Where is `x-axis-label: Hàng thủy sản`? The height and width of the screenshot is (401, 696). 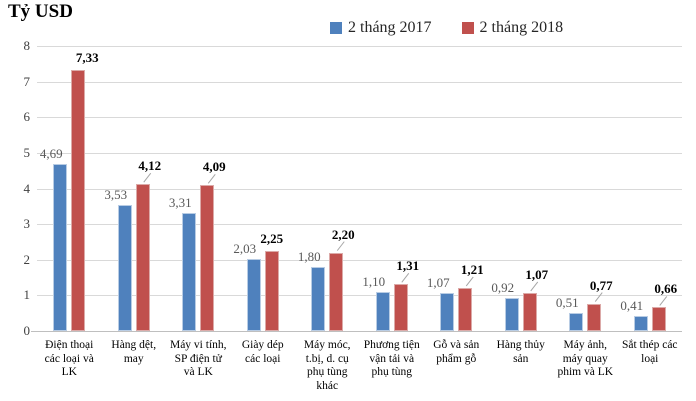 x-axis-label: Hàng thủy sản is located at coordinates (520, 352).